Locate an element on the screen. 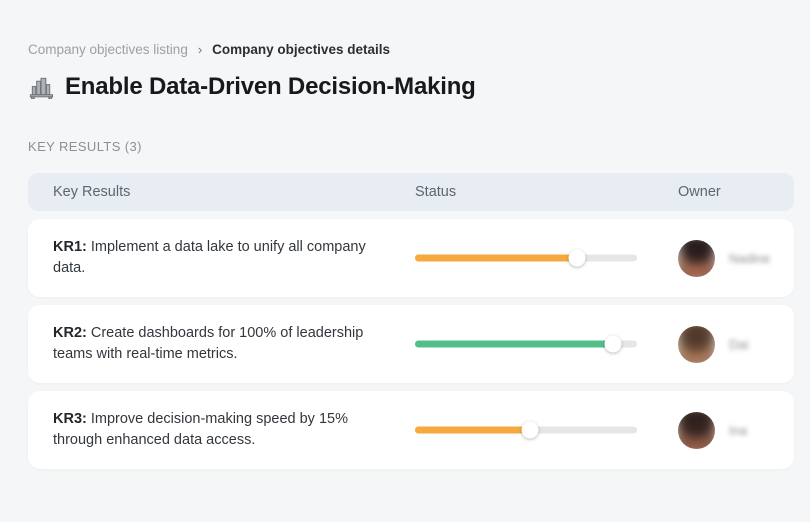 The image size is (810, 522). page-title-row: Enable Data-Driven Decision-Making is located at coordinates (410, 87).